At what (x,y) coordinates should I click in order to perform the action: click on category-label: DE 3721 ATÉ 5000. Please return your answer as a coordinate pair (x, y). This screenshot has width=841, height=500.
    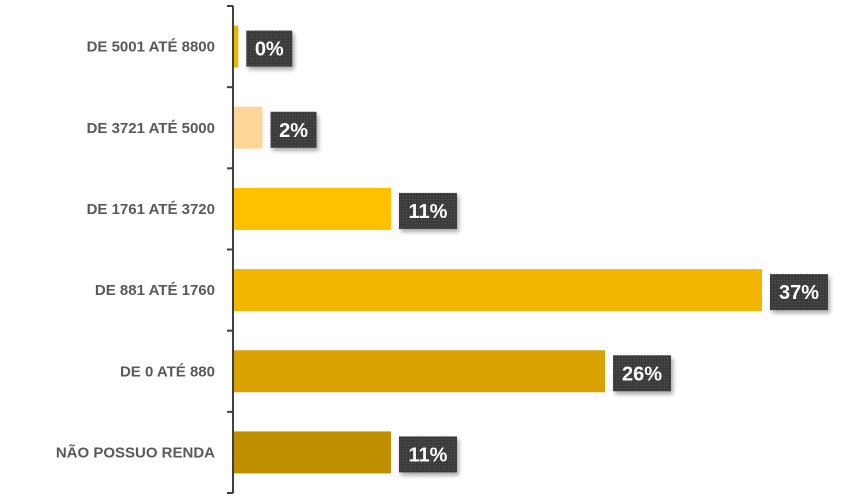
    Looking at the image, I should click on (151, 128).